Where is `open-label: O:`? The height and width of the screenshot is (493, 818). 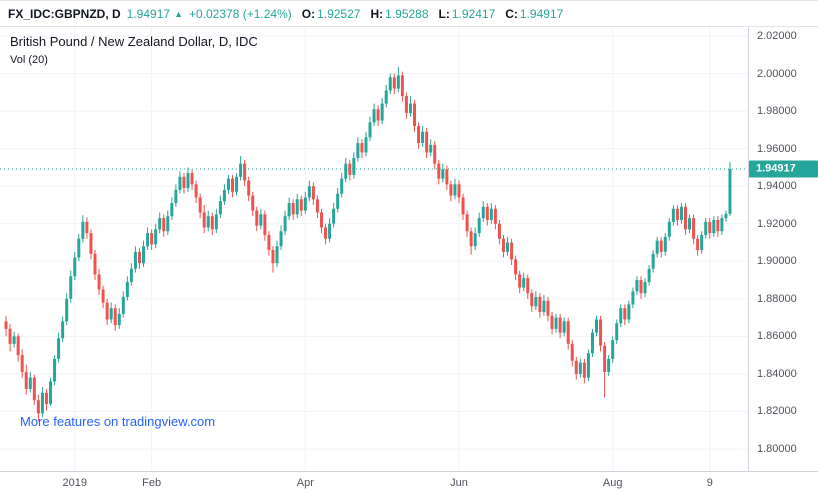 open-label: O: is located at coordinates (308, 13).